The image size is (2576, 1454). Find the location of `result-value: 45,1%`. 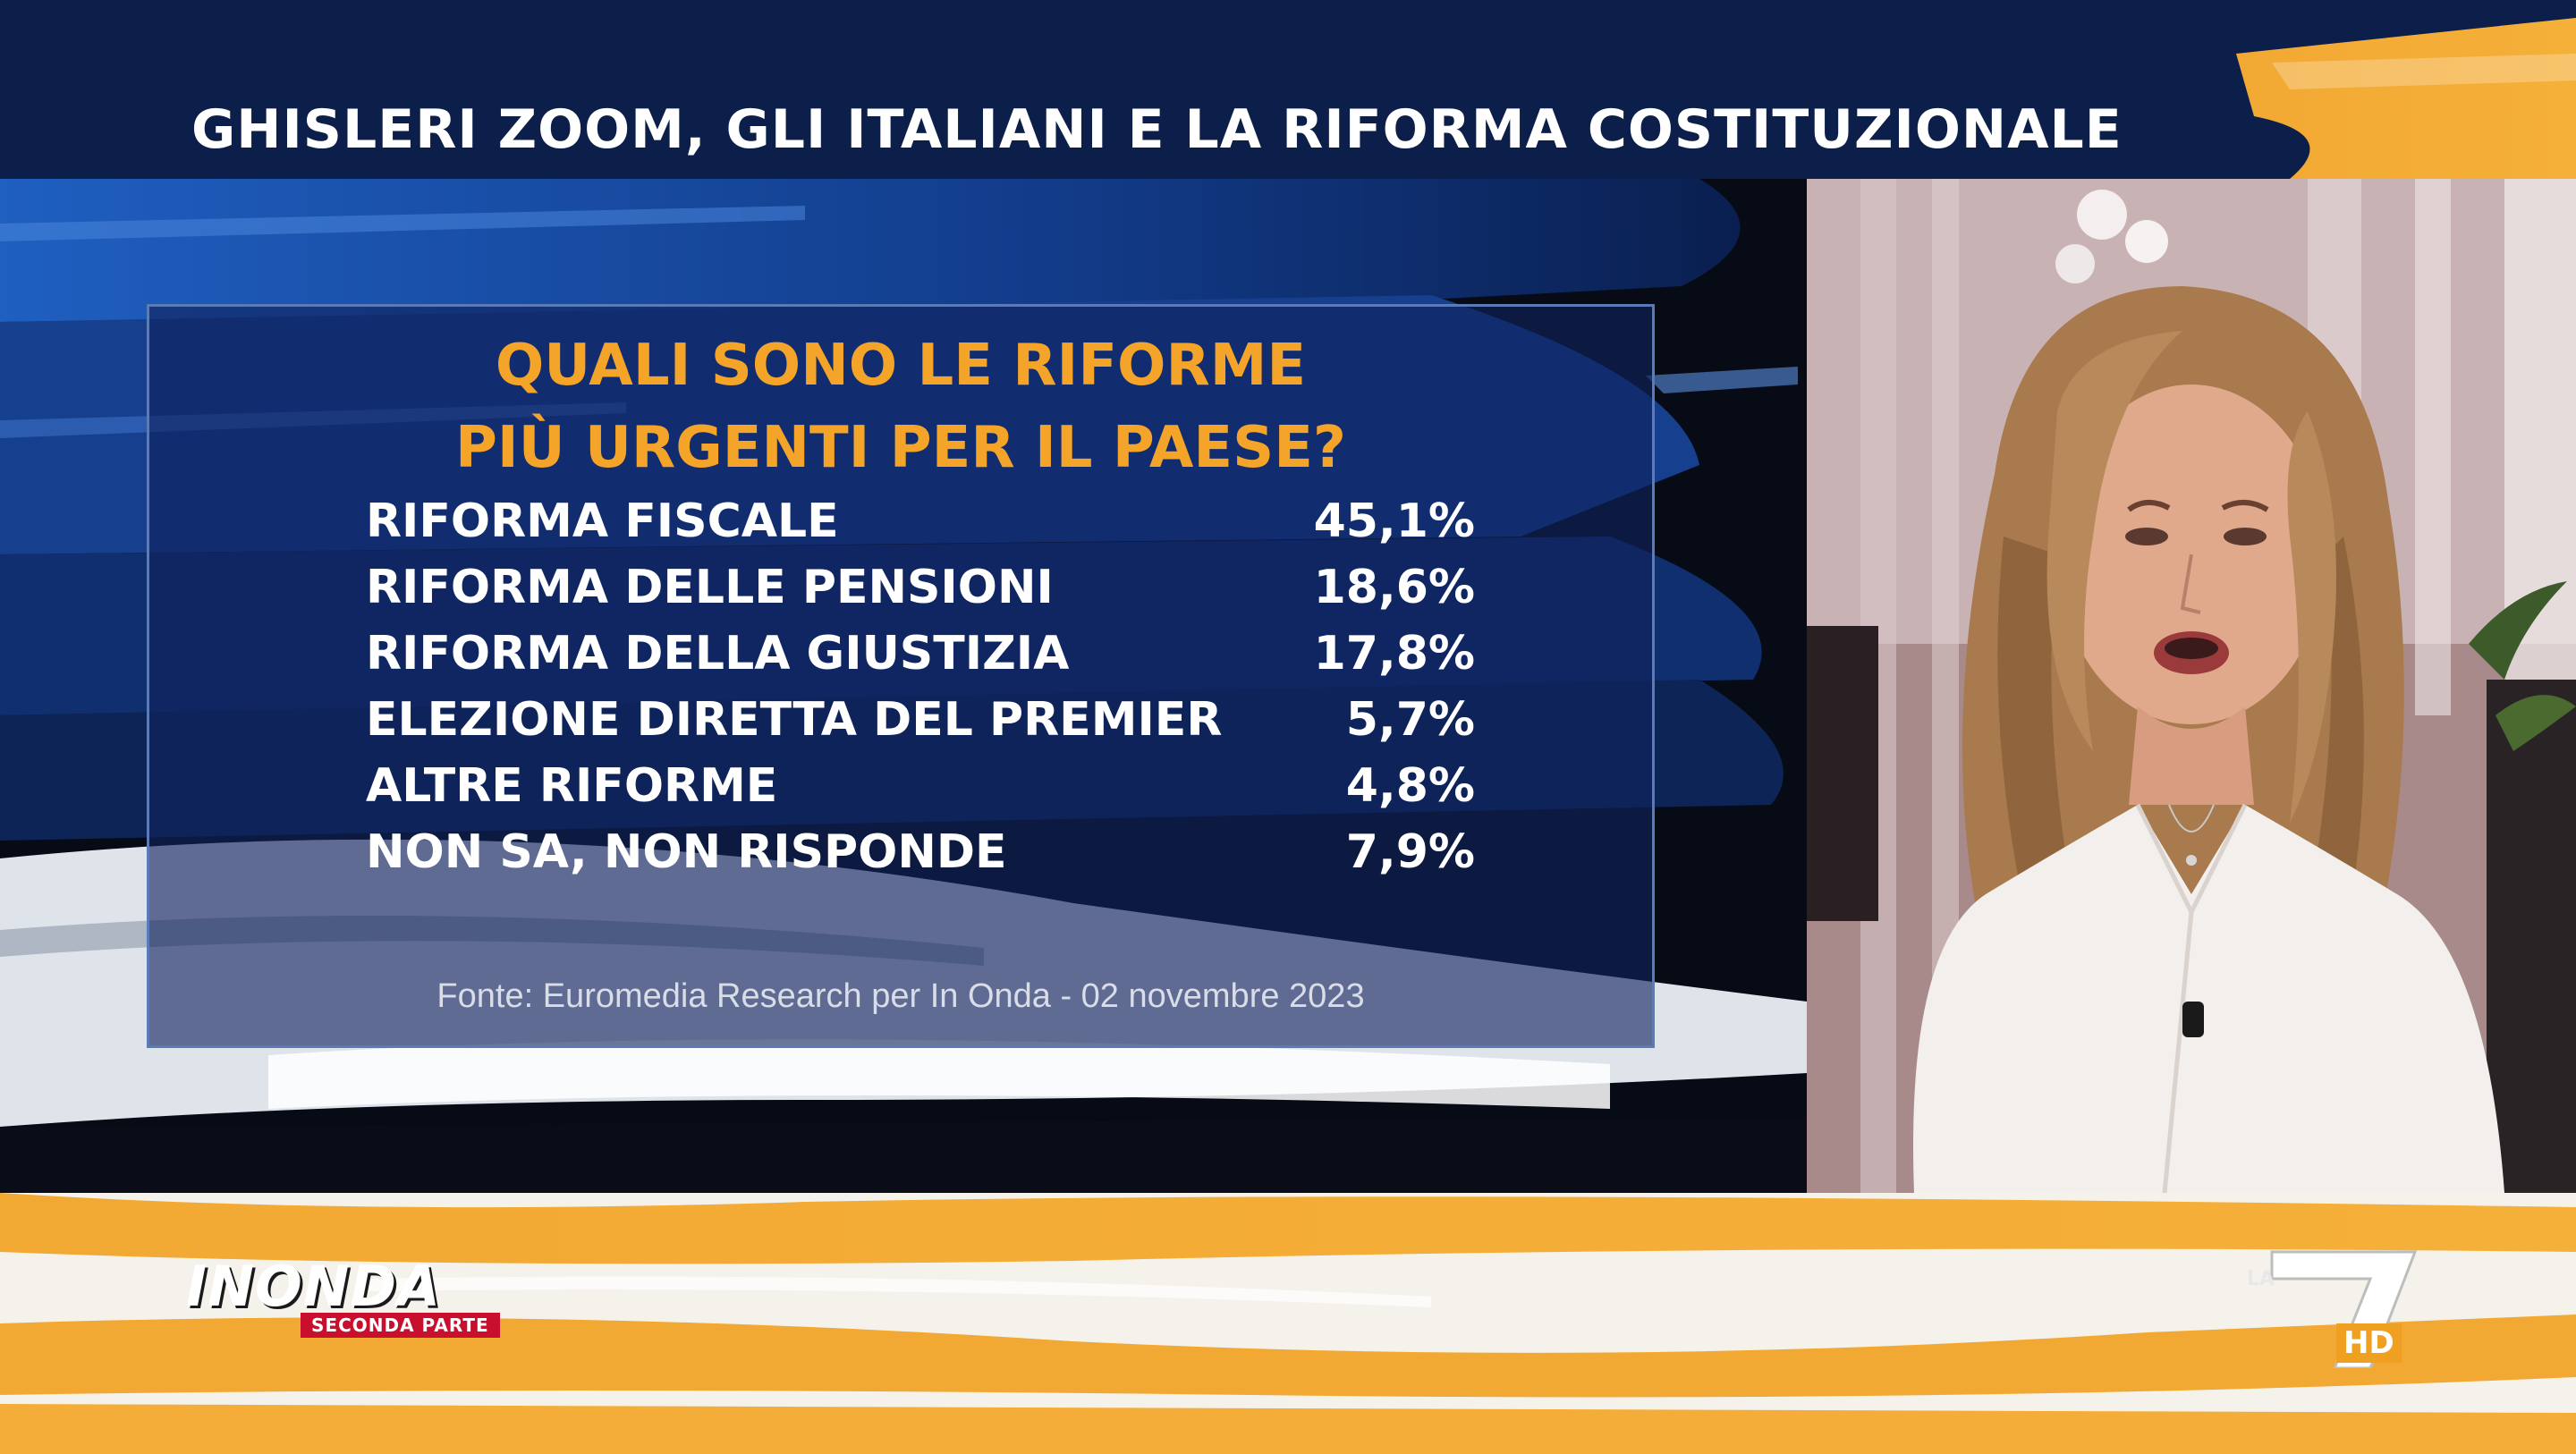

result-value: 45,1% is located at coordinates (1394, 521).